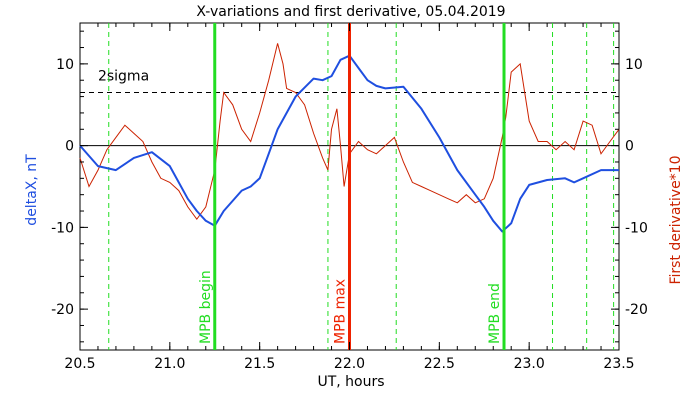 The image size is (700, 400). What do you see at coordinates (341, 311) in the screenshot?
I see `mpb-max-label: MPB max` at bounding box center [341, 311].